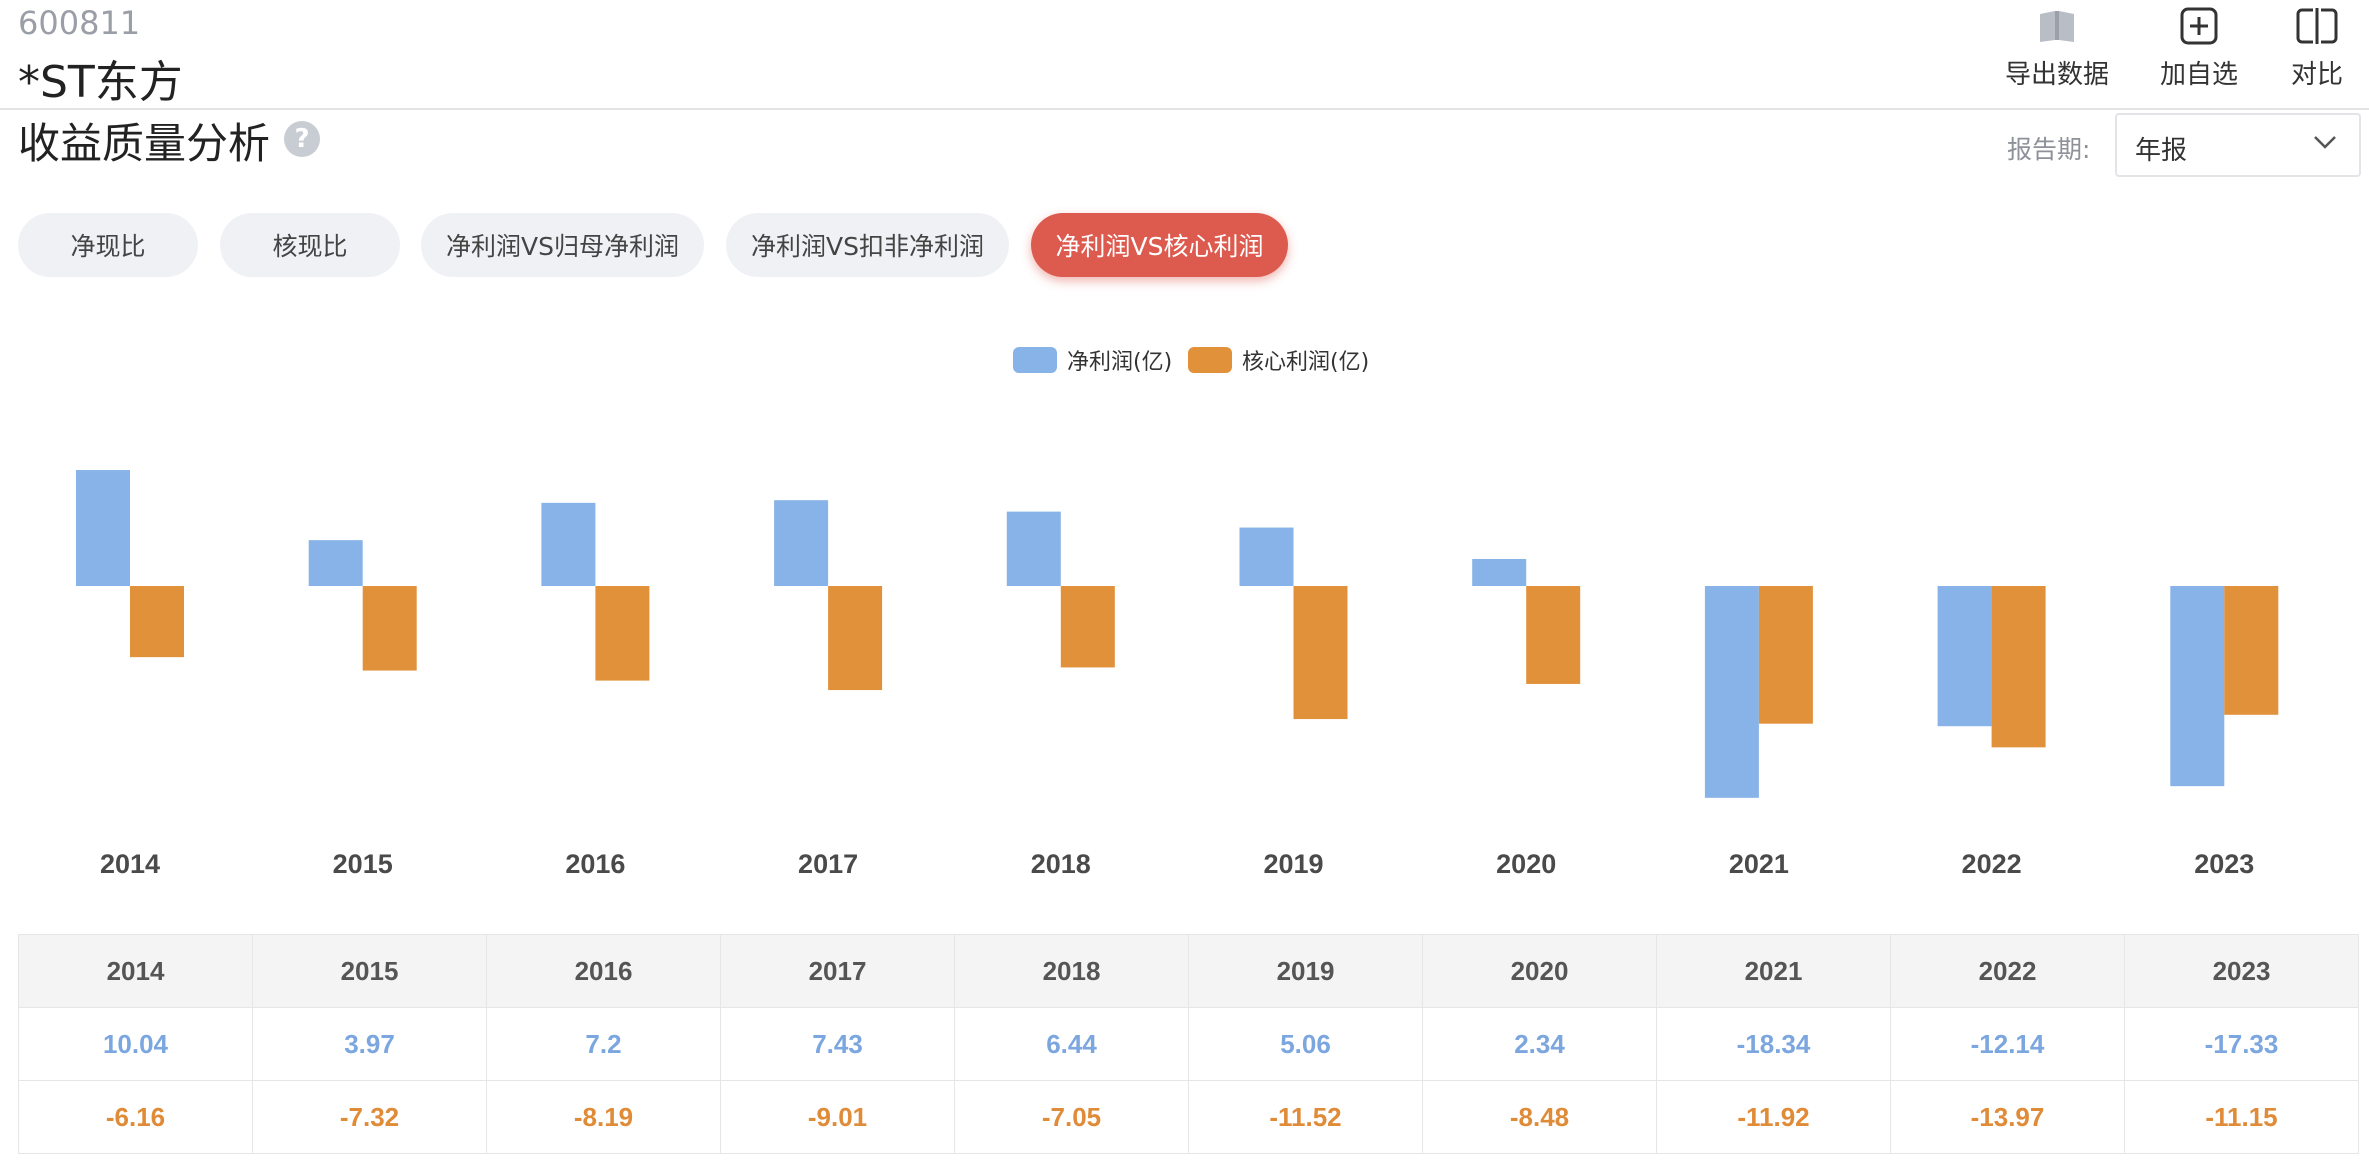  I want to click on stock-name: *ST东方, so click(100, 82).